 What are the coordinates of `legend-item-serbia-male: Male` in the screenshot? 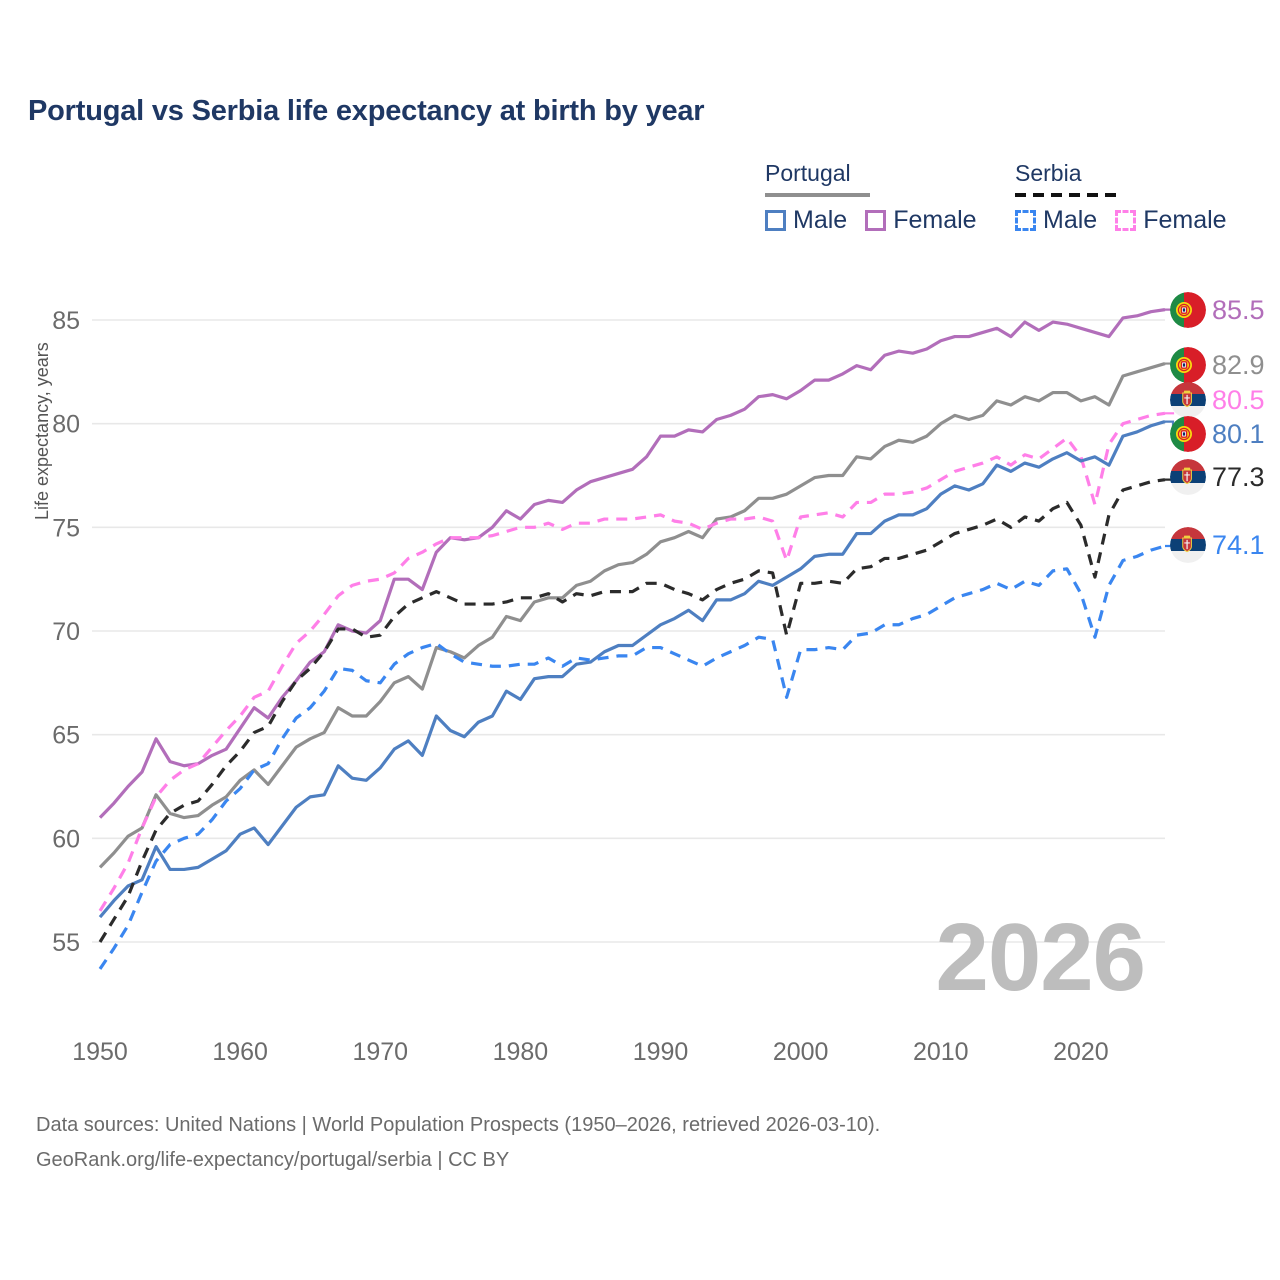 It's located at (1056, 220).